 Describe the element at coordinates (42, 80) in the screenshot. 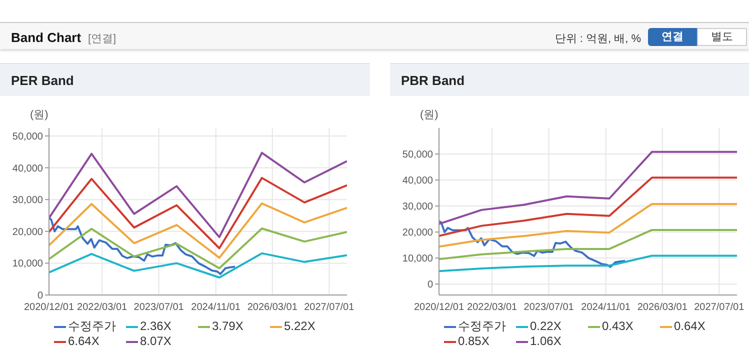

I see `chart-title: PER Band` at that location.